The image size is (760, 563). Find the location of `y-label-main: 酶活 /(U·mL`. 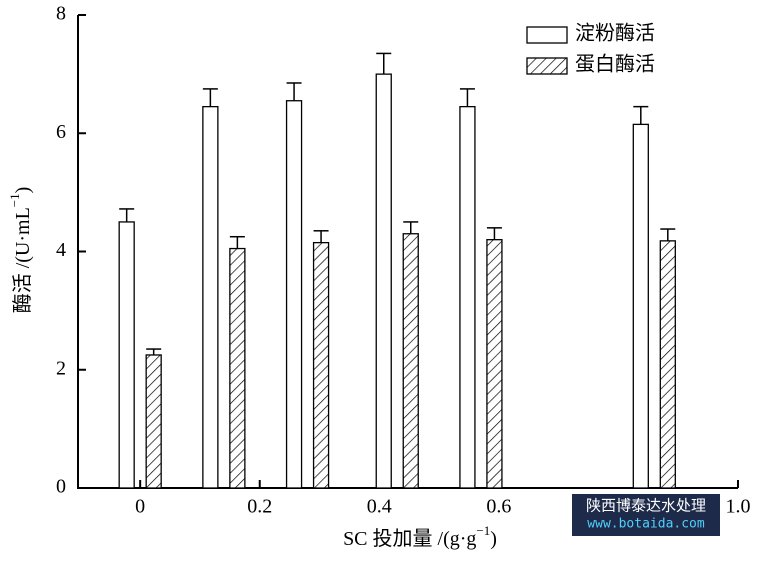

y-label-main: 酶活 /(U·mL is located at coordinates (22, 260).